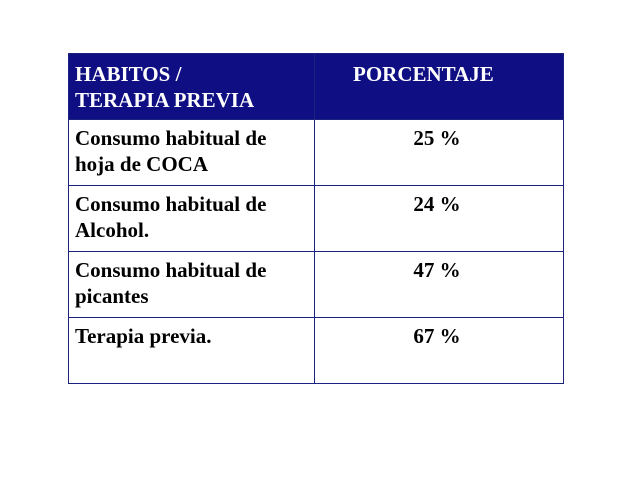 This screenshot has height=480, width=640. What do you see at coordinates (191, 218) in the screenshot?
I see `row-label: Consumo habitual de Alcohol.` at bounding box center [191, 218].